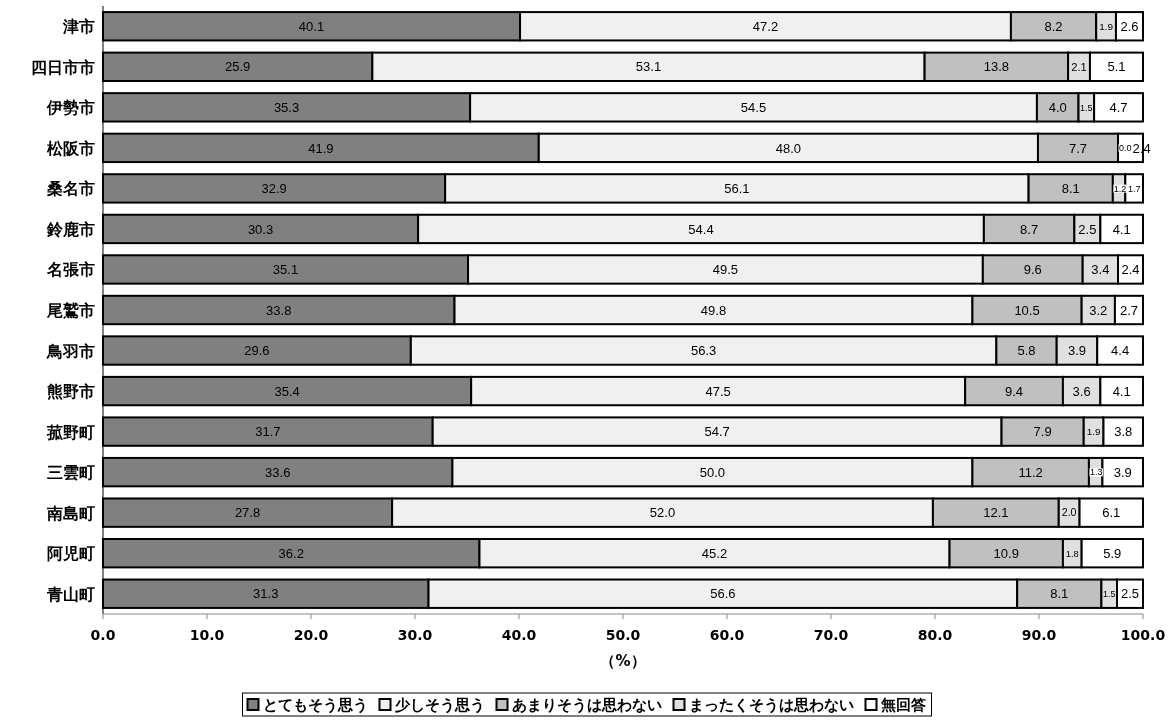 The height and width of the screenshot is (724, 1174). What do you see at coordinates (286, 108) in the screenshot?
I see `data-label: 35.3` at bounding box center [286, 108].